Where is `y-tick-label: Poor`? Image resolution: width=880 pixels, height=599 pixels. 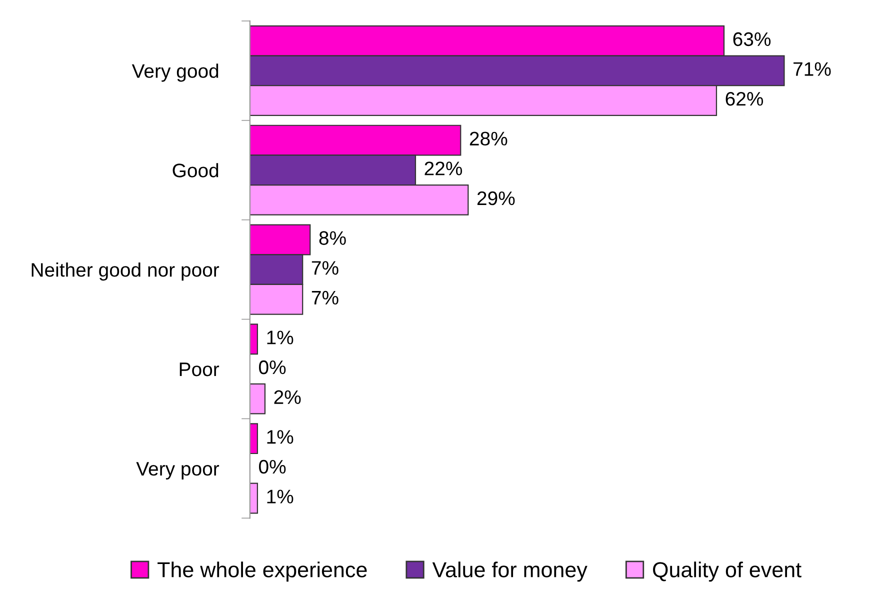 y-tick-label: Poor is located at coordinates (200, 369).